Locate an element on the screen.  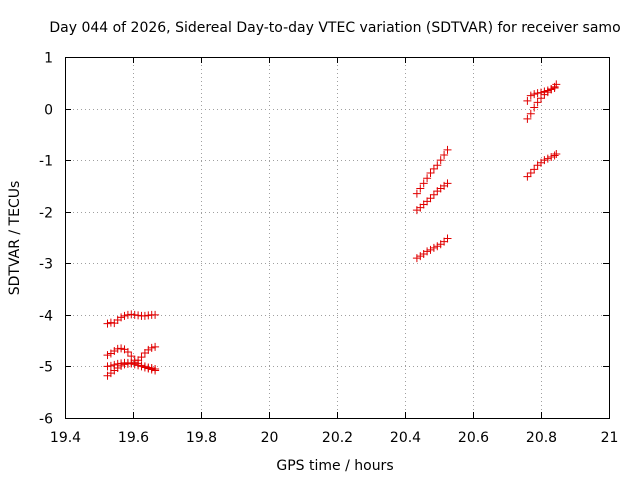
series-sat-i is located at coordinates (541, 103).